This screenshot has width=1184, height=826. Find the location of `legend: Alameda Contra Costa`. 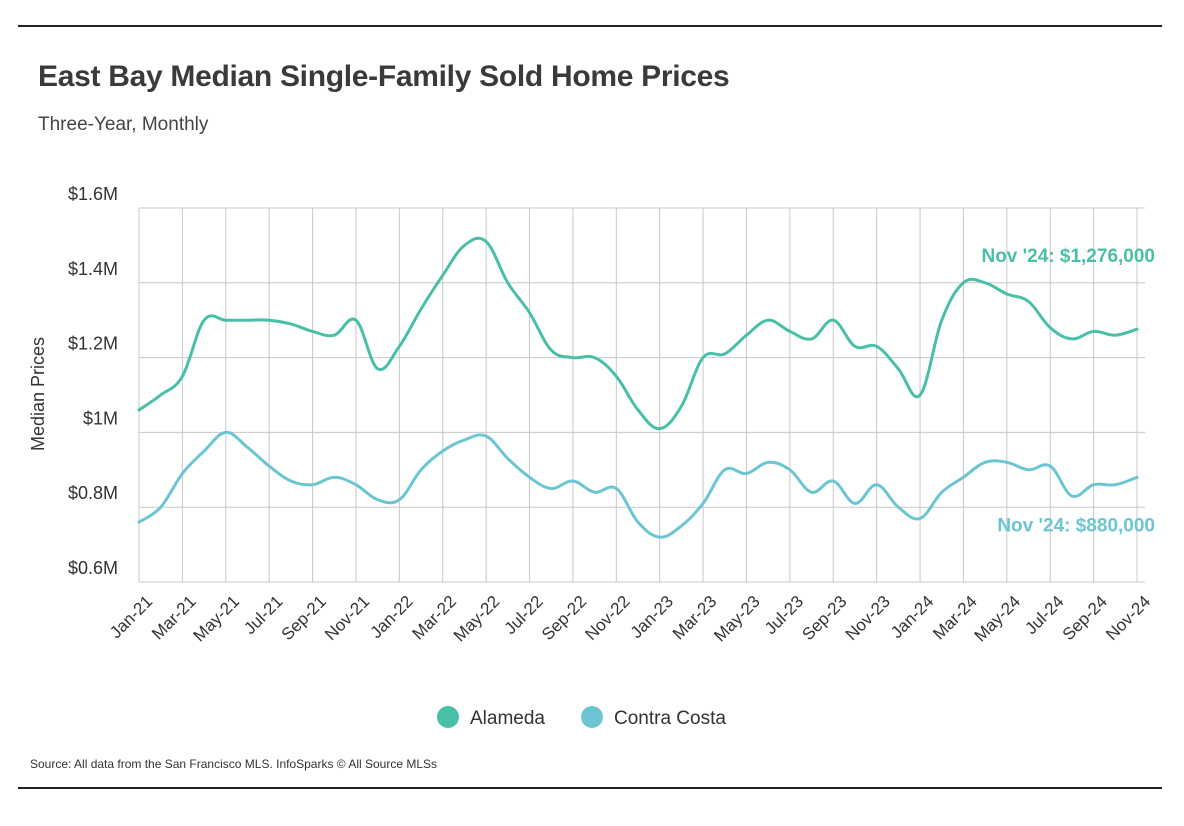

legend: Alameda Contra Costa is located at coordinates (581, 717).